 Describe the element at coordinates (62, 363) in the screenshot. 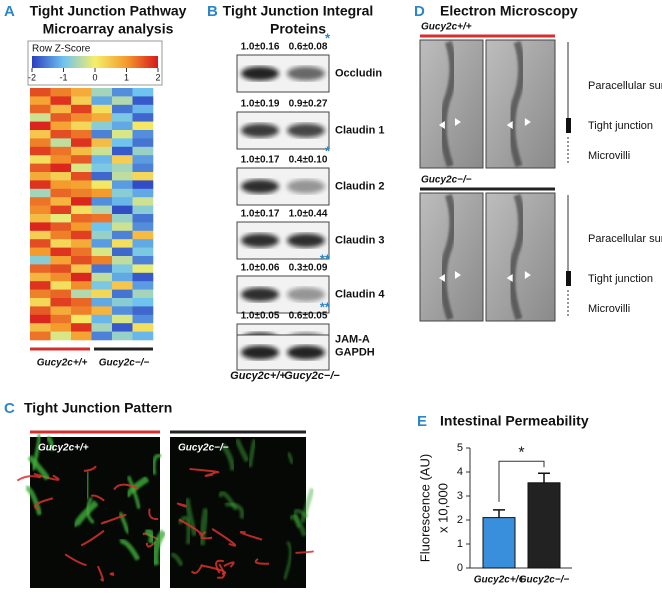

I see `group-label: Gucy2c+/+` at that location.